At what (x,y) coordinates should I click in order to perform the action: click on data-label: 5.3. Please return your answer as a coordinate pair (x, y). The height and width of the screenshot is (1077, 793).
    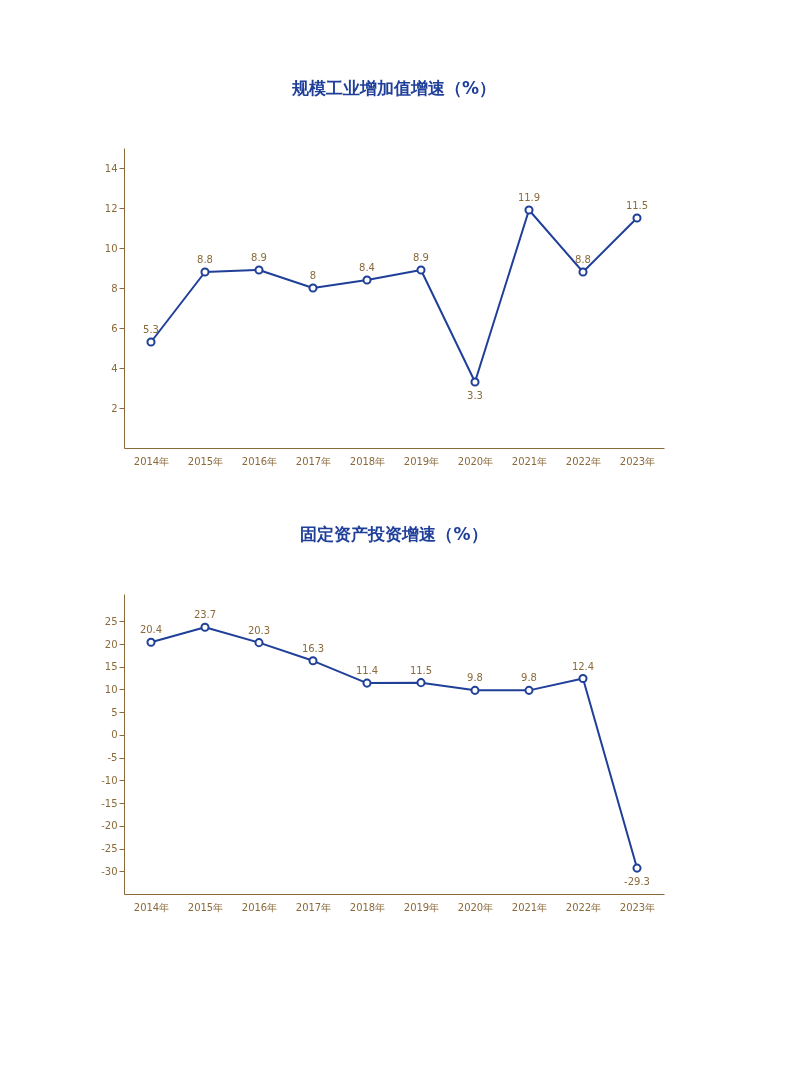
    Looking at the image, I should click on (151, 329).